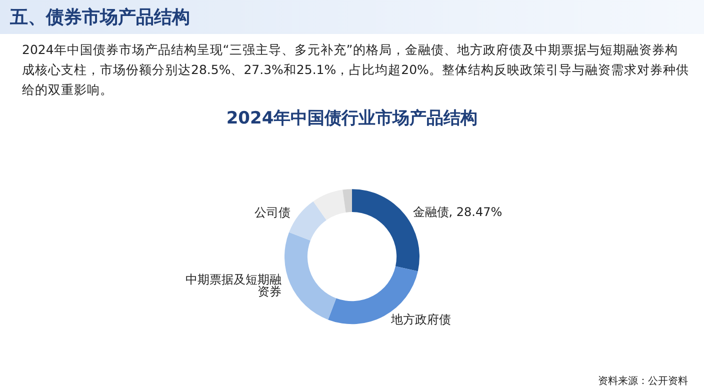 The width and height of the screenshot is (704, 392). I want to click on text: 2024年中国债券市场产品结构呈现“三强主导、多元补充”的格局，金融债、地方政府债及中期票据与短期融资券构成核心支柱，市场份额分别达28.5%、27.3%和25.1%，占比均超20%。整体结构反映政策引导与融资需求对券种供给的双重影响。, so click(356, 70).